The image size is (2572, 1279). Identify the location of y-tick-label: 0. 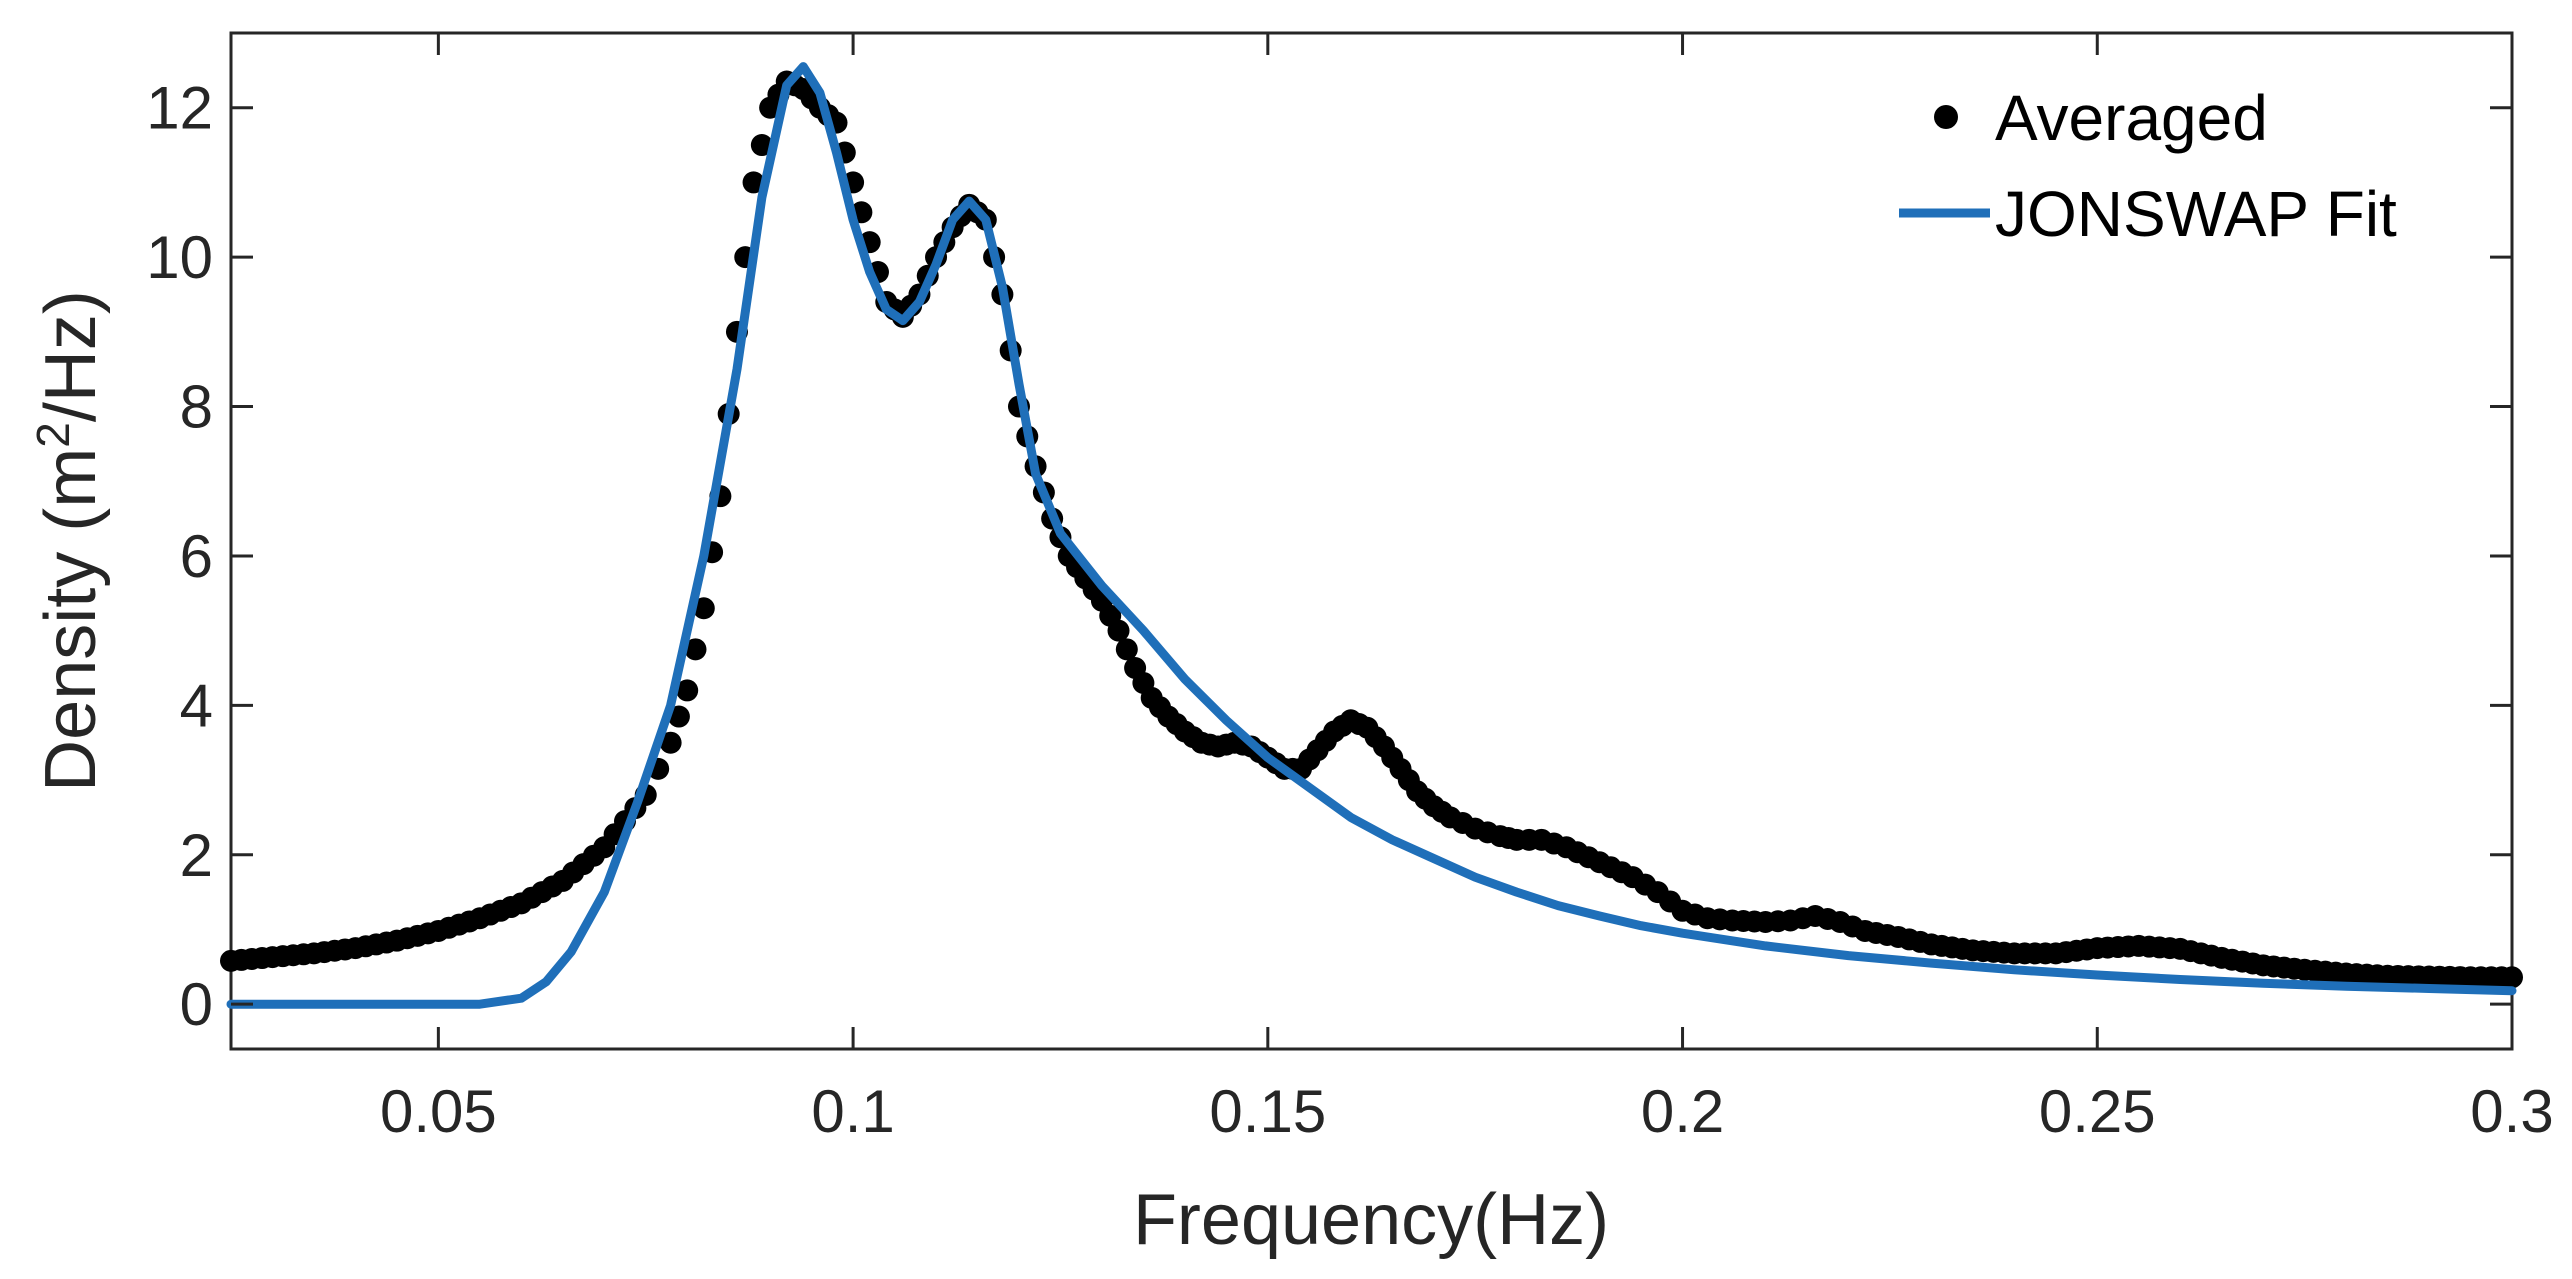
(196, 1004).